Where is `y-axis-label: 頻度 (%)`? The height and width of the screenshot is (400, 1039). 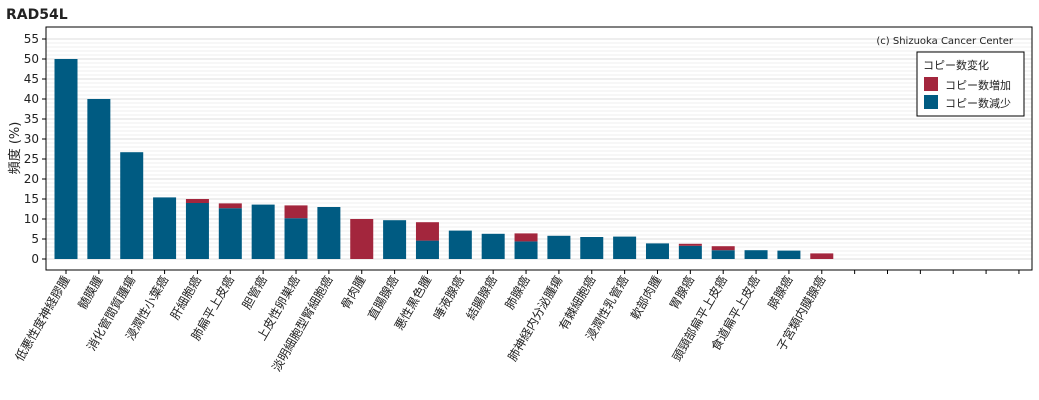
y-axis-label: 頻度 (%) is located at coordinates (15, 148).